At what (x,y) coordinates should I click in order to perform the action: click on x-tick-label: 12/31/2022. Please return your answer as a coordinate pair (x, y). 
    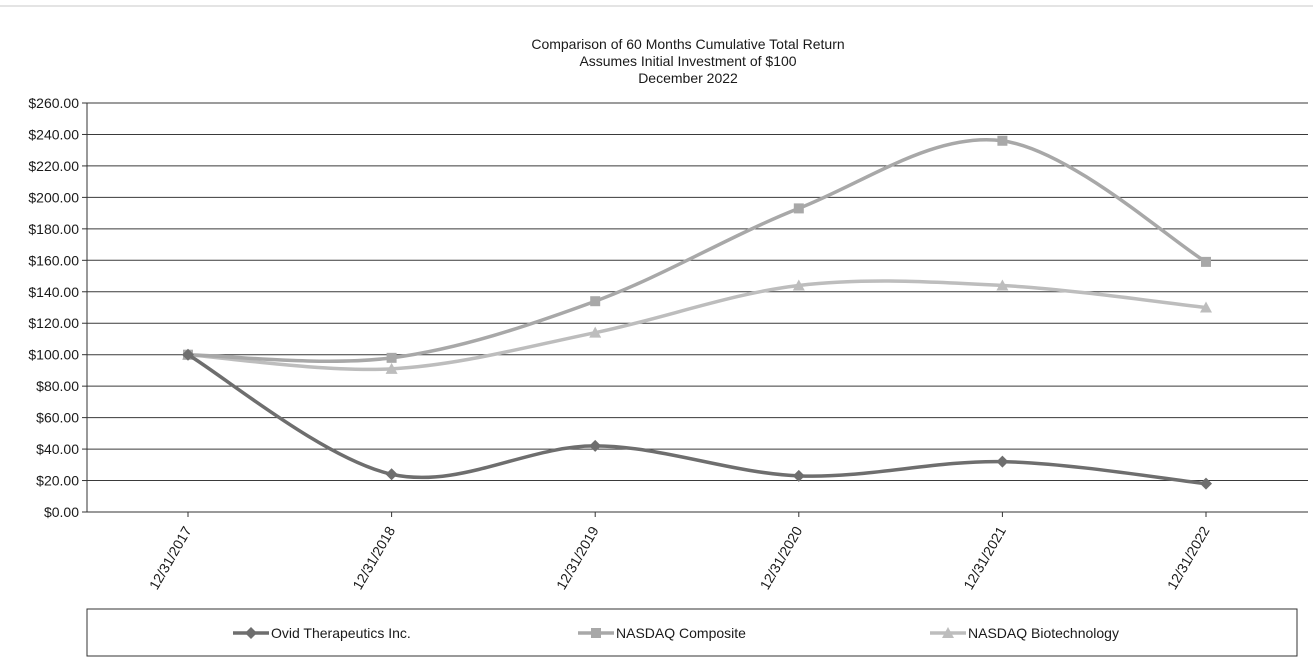
    Looking at the image, I should click on (1188, 557).